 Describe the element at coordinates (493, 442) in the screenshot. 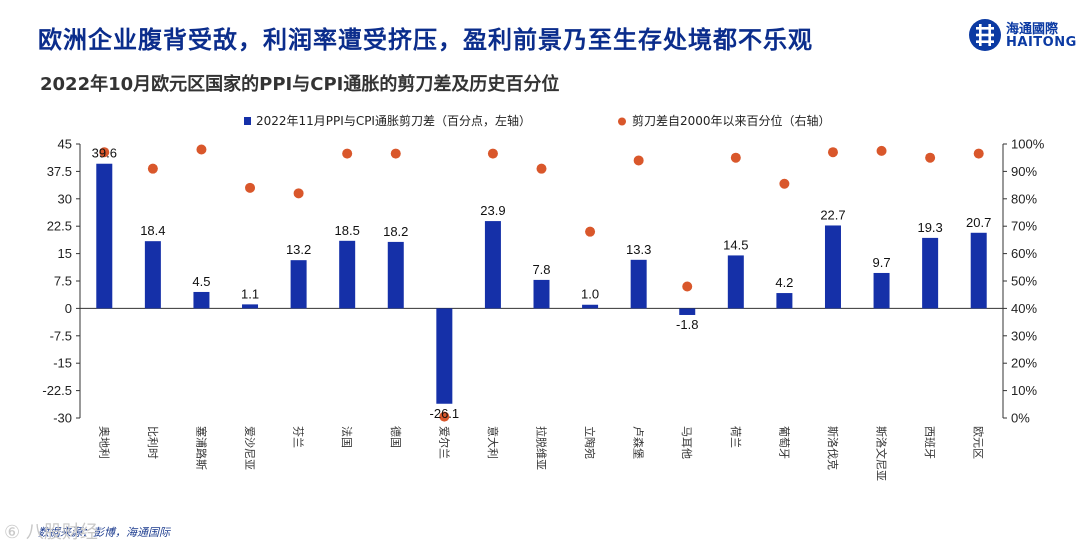

I see `x-tick-label: 意大利` at that location.